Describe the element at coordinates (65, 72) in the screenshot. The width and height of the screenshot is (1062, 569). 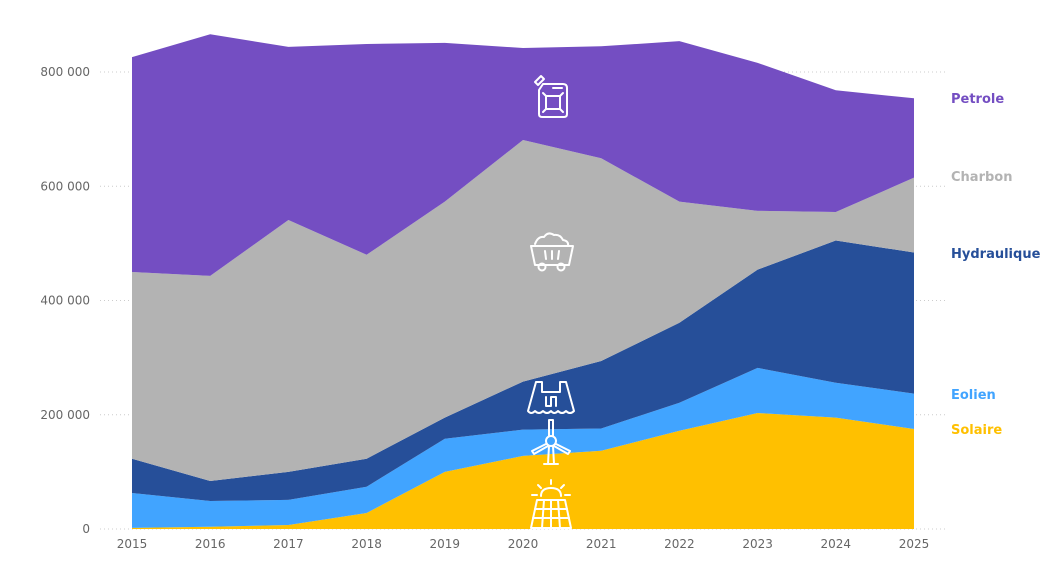
I see `y-tick-label: 800 000` at that location.